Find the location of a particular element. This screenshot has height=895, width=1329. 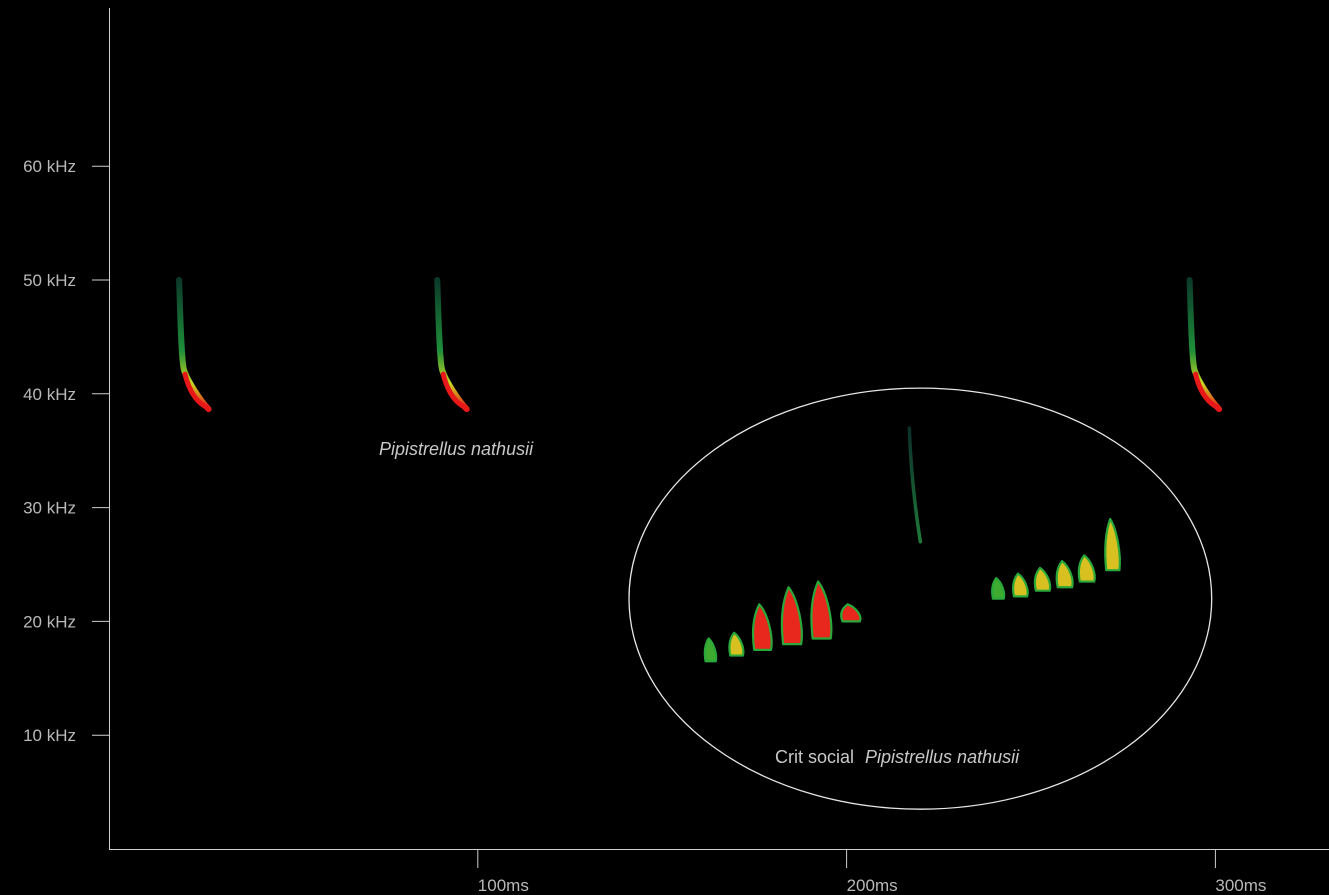

sweep-call is located at coordinates (915, 485).